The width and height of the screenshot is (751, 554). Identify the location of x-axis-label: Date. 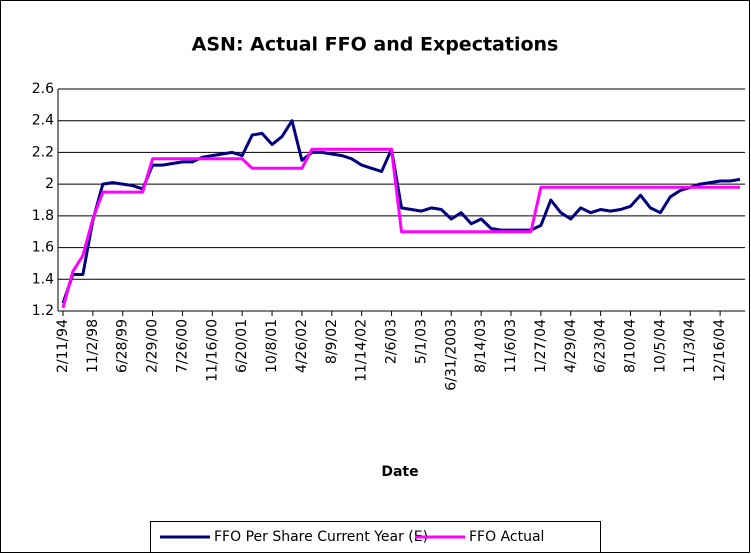
(399, 472).